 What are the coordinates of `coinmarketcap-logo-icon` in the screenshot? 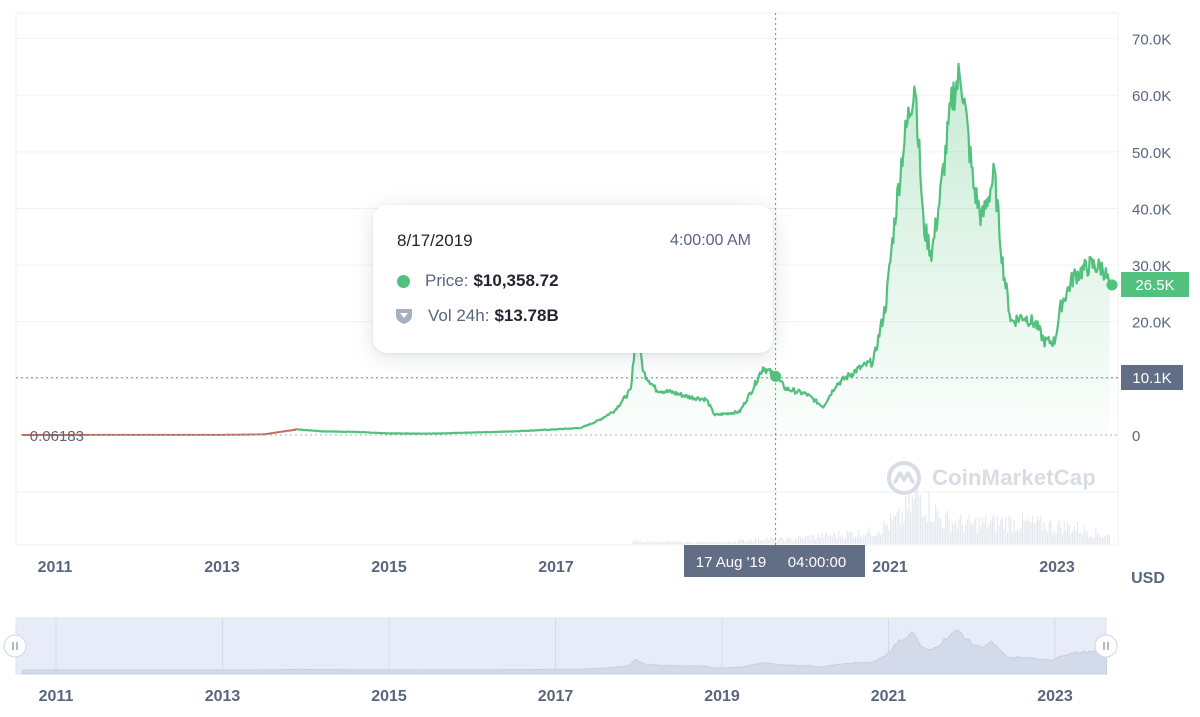 It's located at (904, 478).